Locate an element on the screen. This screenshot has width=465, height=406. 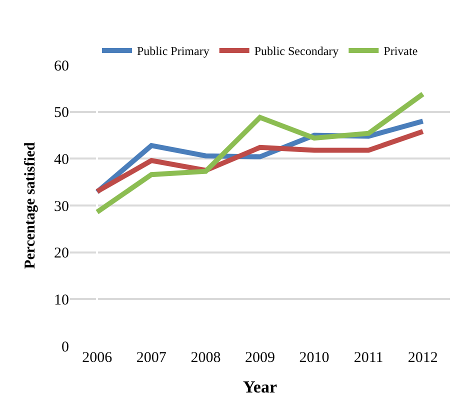
x-tick-label: 2009 is located at coordinates (260, 358).